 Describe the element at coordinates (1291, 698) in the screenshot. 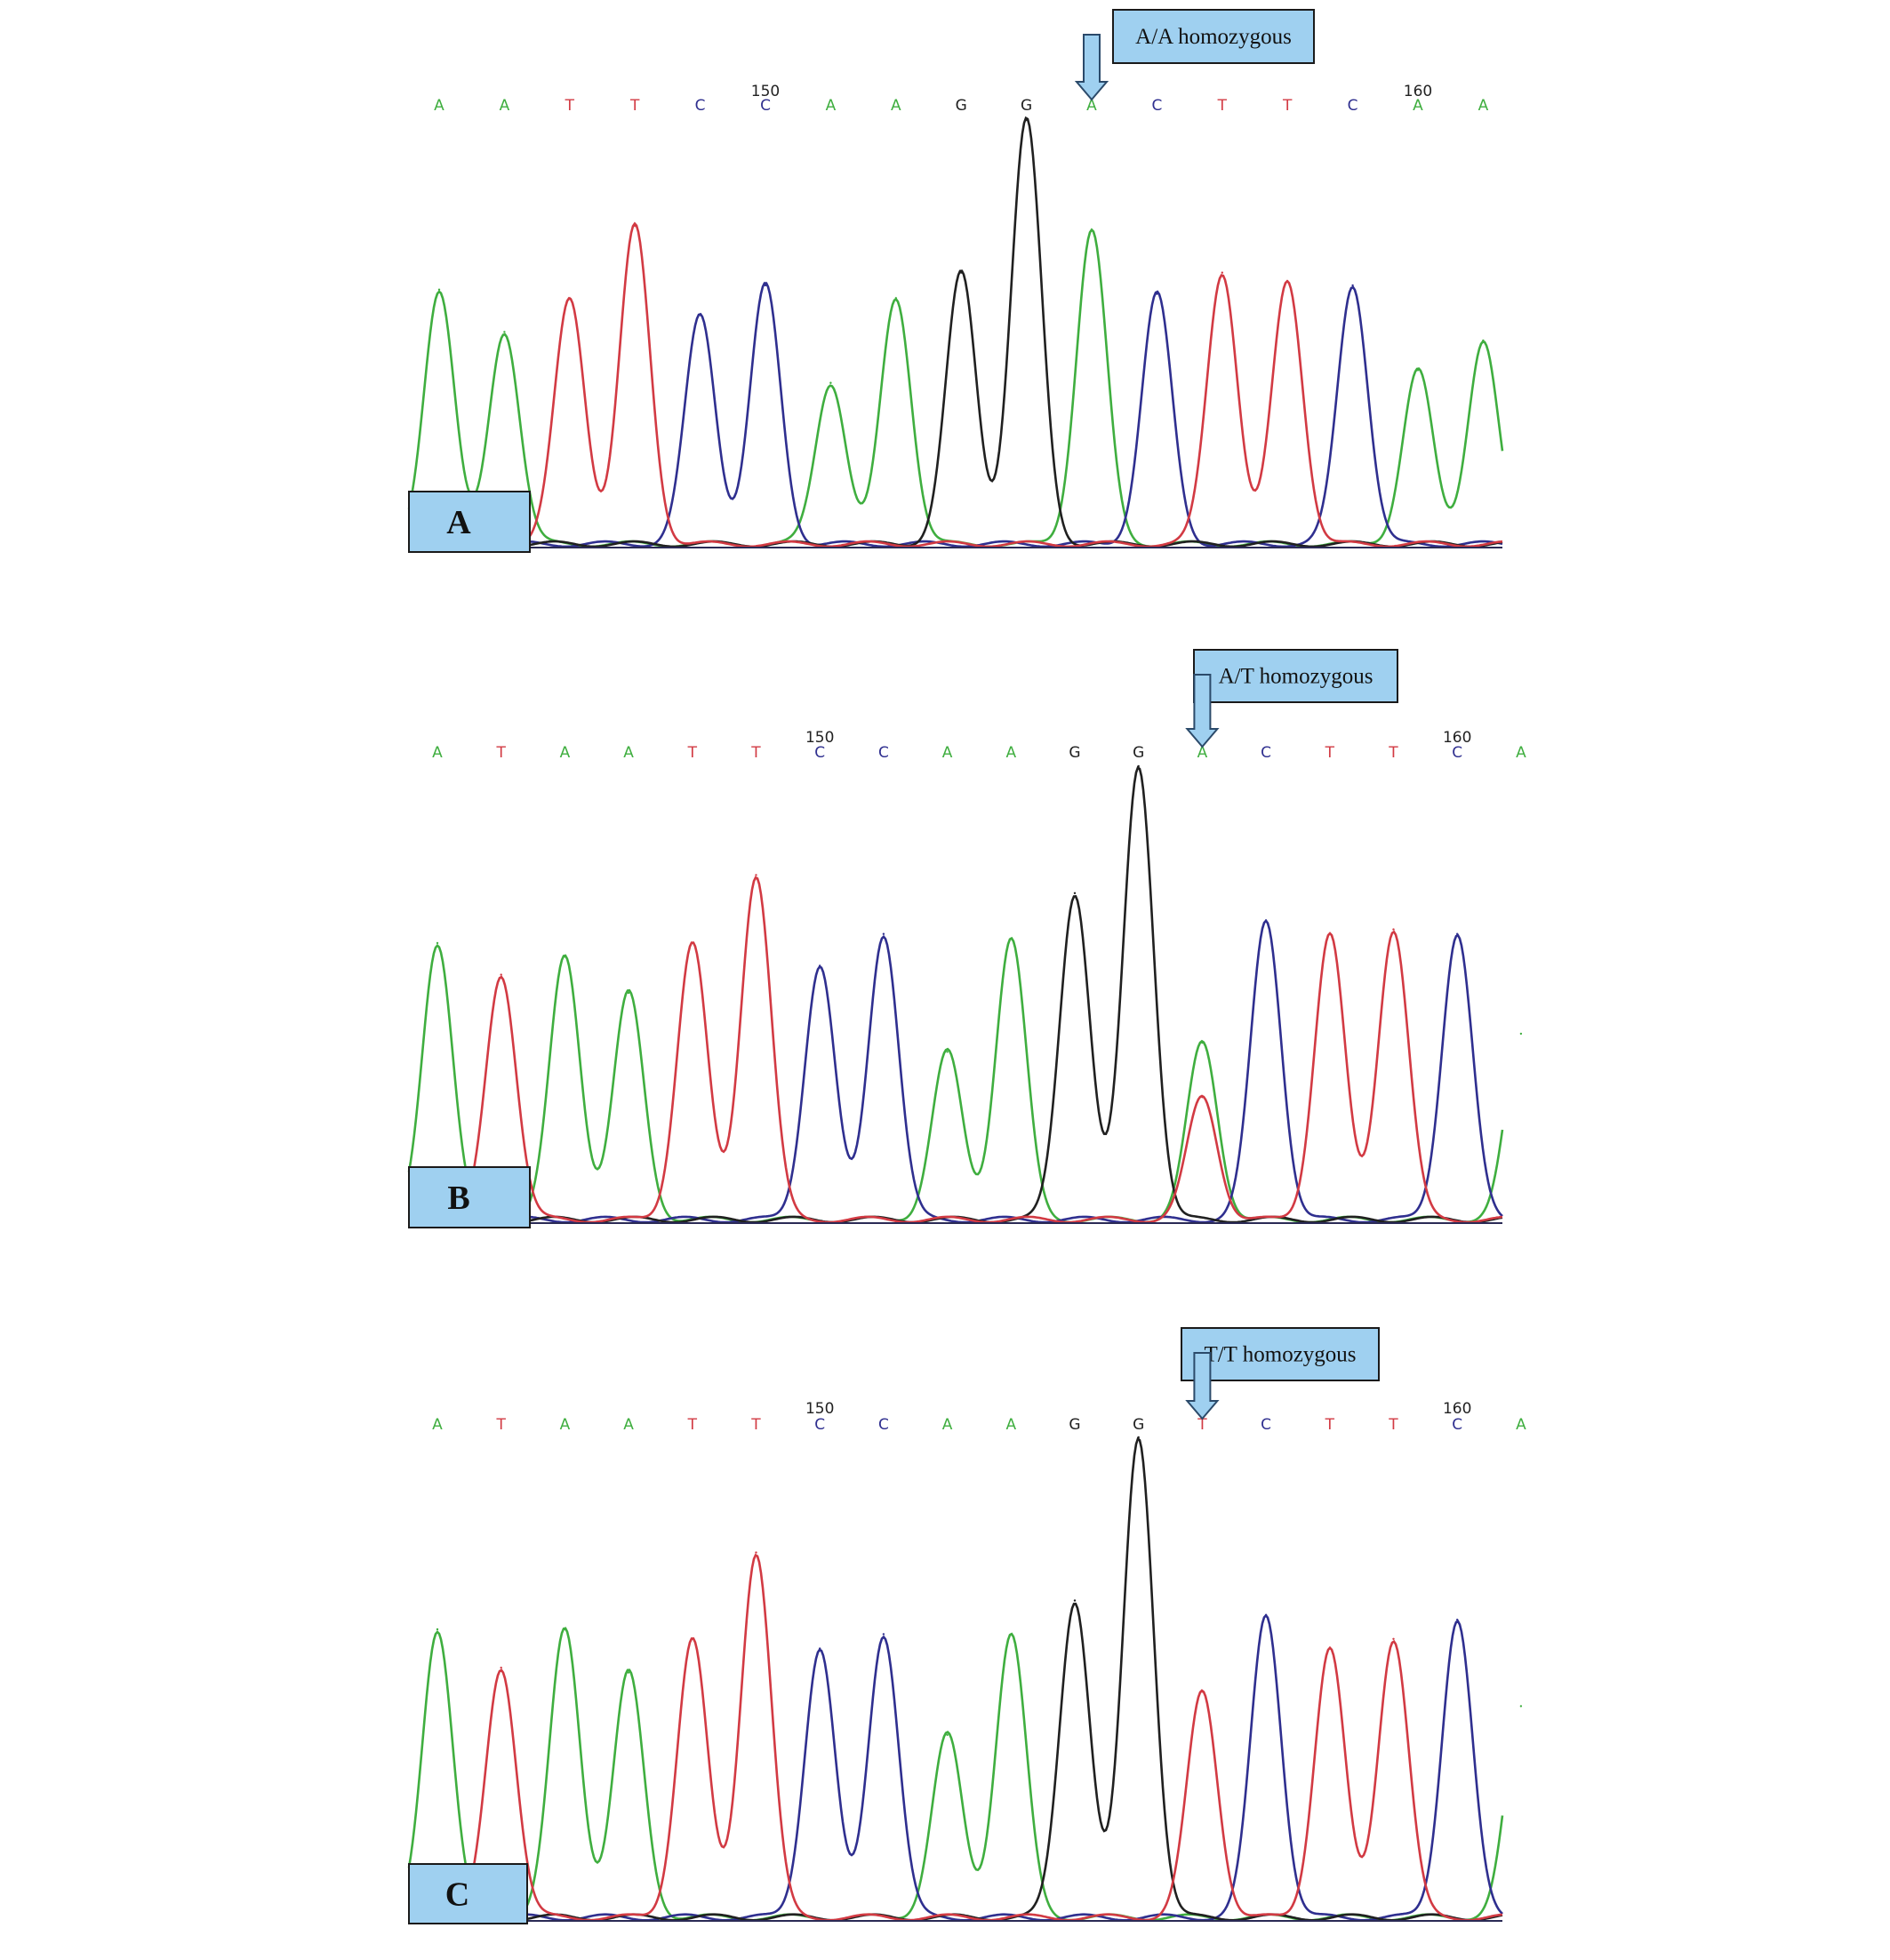

I see `genotype-callout: A/T homozygous` at that location.